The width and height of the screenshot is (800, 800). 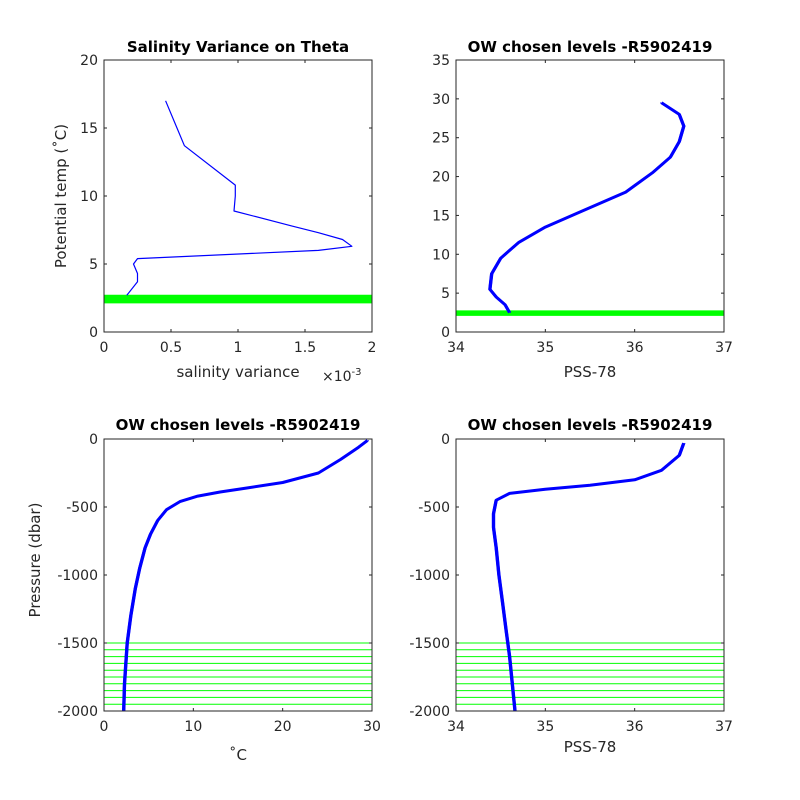 I want to click on panel-title: Salinity Variance on Theta, so click(x=238, y=47).